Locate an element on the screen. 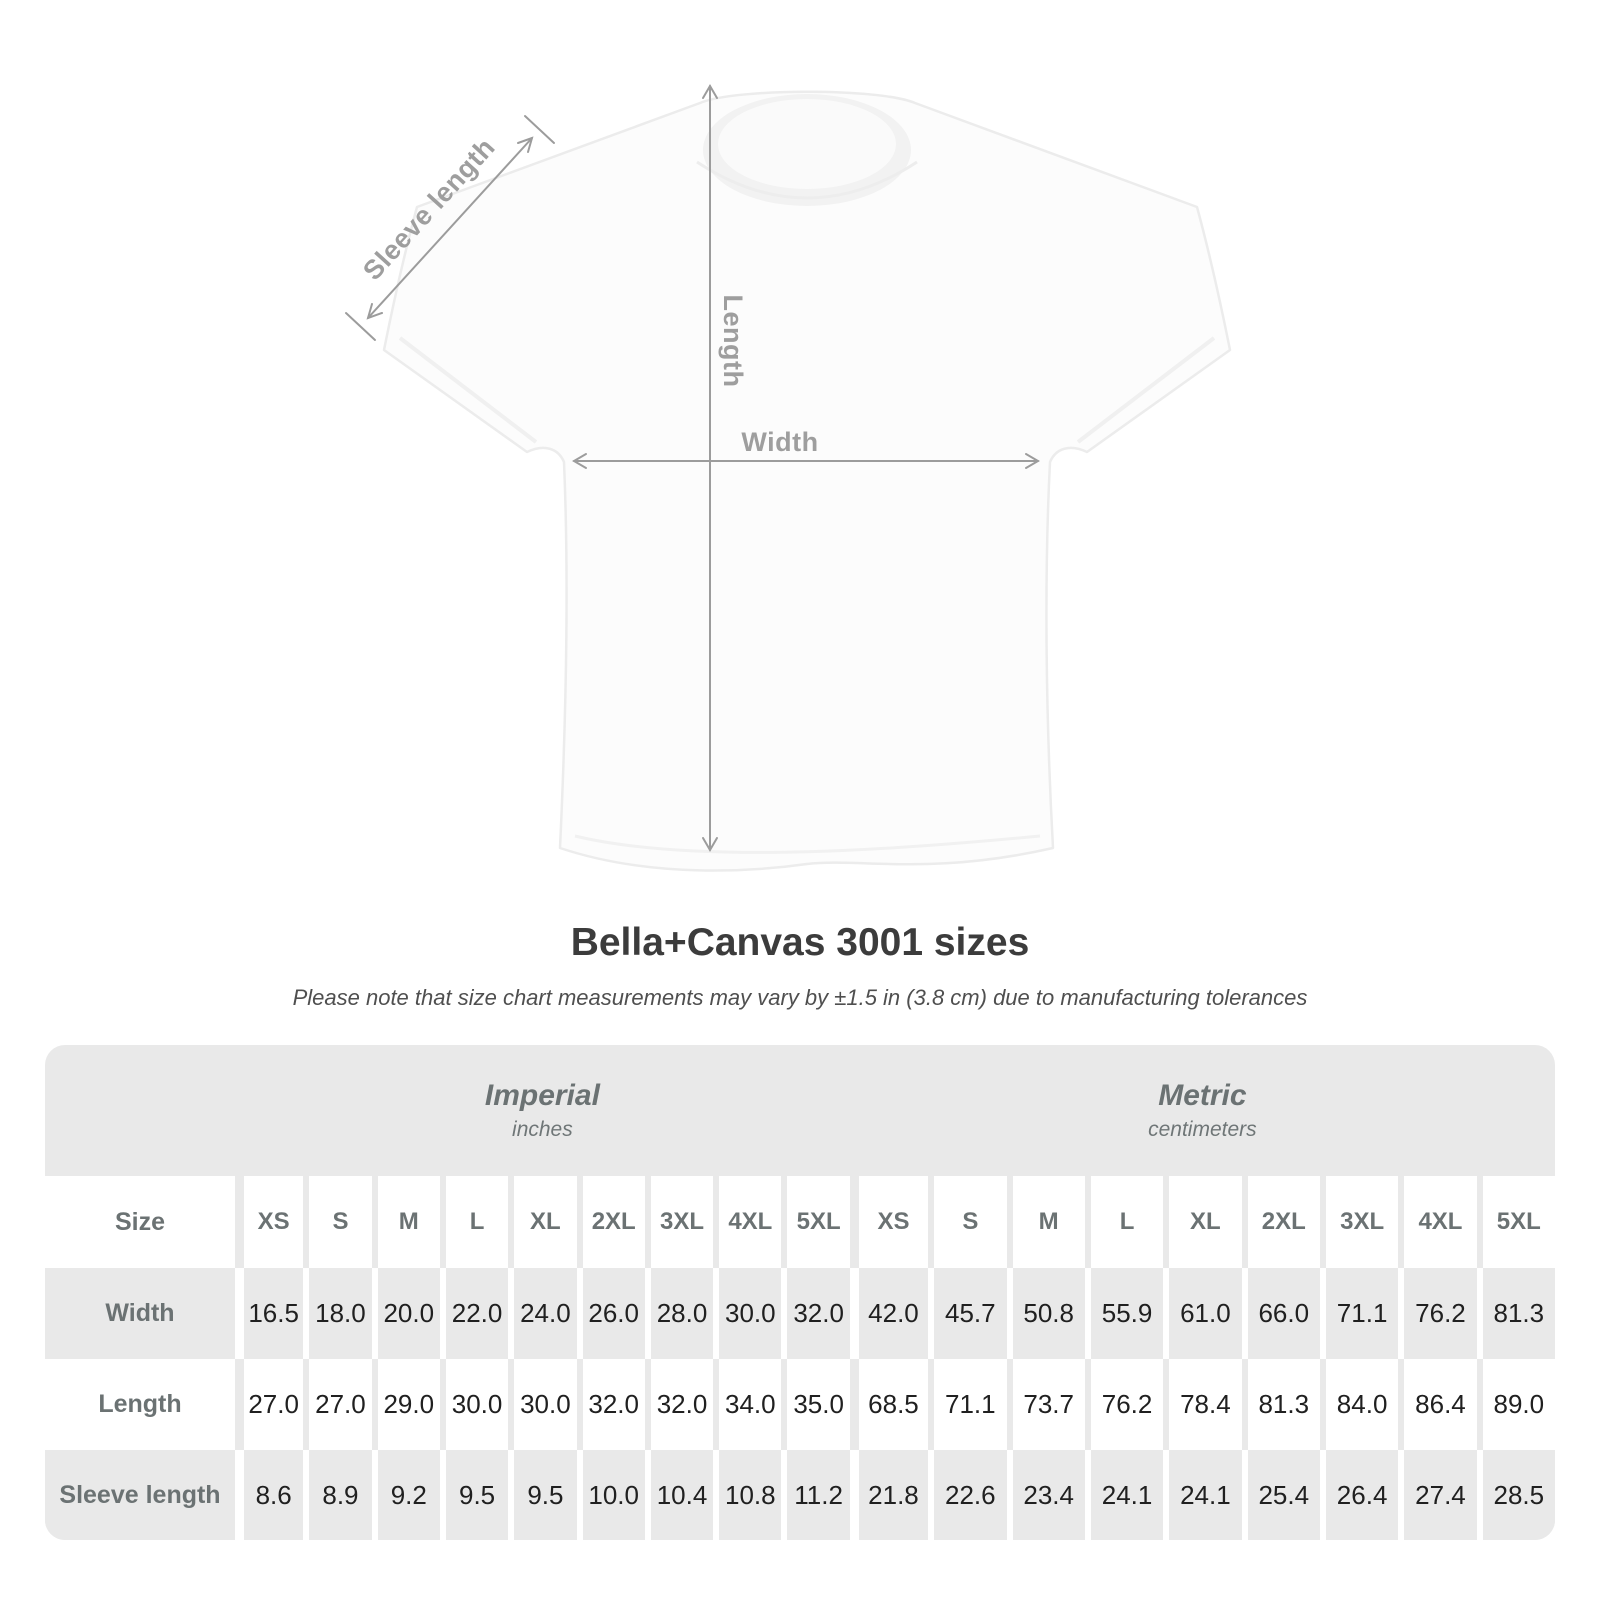 The image size is (1600, 1600). width-imperial-5xl: 32.0 is located at coordinates (815, 1313).